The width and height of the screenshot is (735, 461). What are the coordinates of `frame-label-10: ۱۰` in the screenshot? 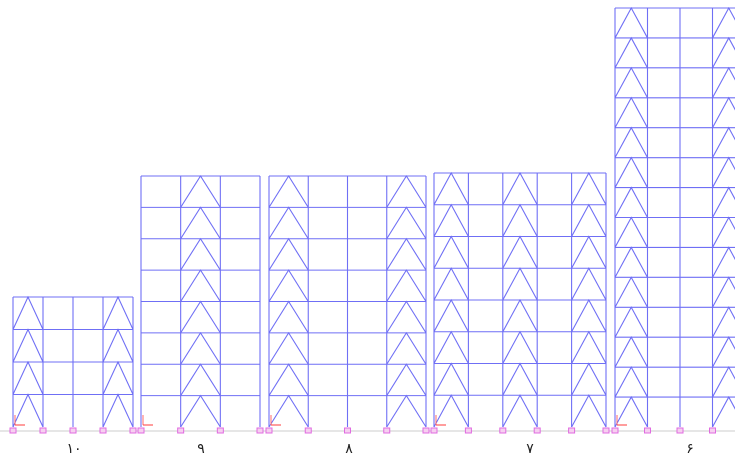 It's located at (74, 449).